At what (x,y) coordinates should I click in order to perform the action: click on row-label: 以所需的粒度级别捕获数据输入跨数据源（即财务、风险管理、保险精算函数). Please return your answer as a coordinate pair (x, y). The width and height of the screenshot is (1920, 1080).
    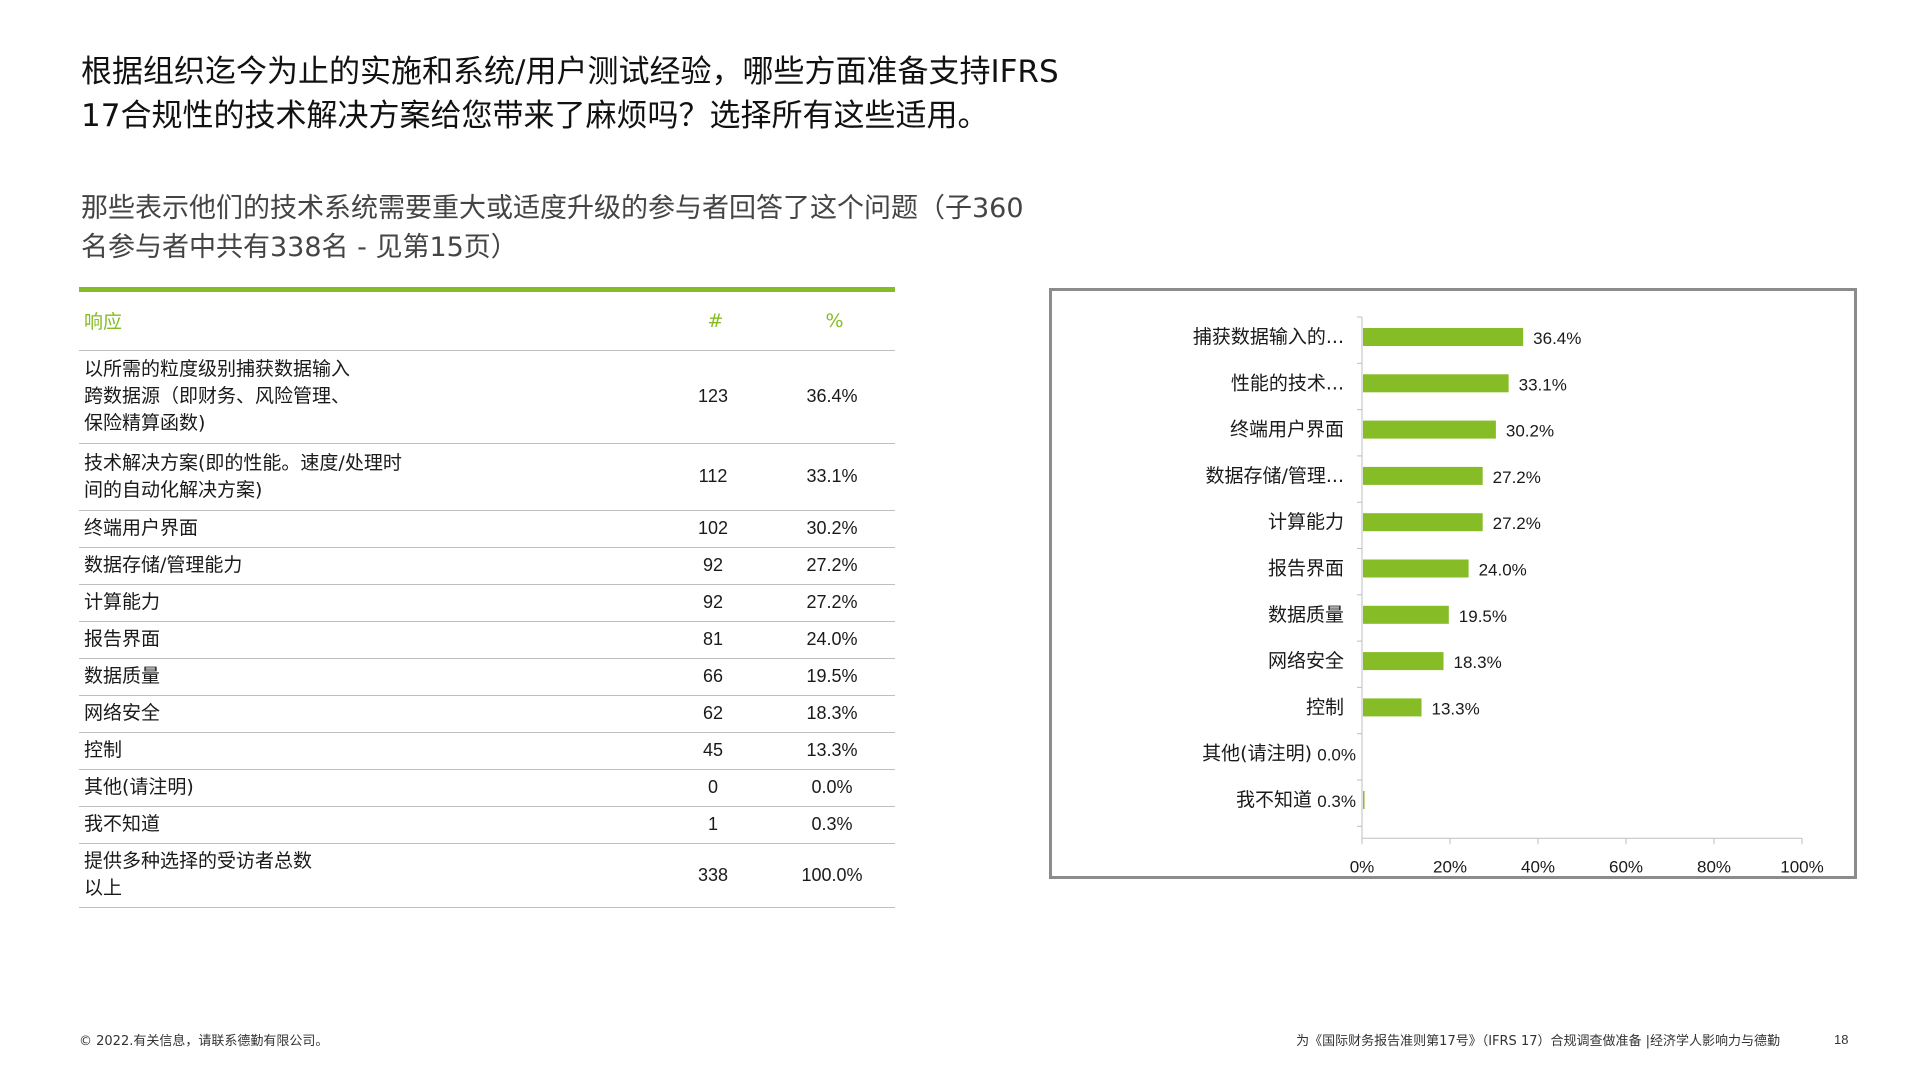
    Looking at the image, I should click on (368, 396).